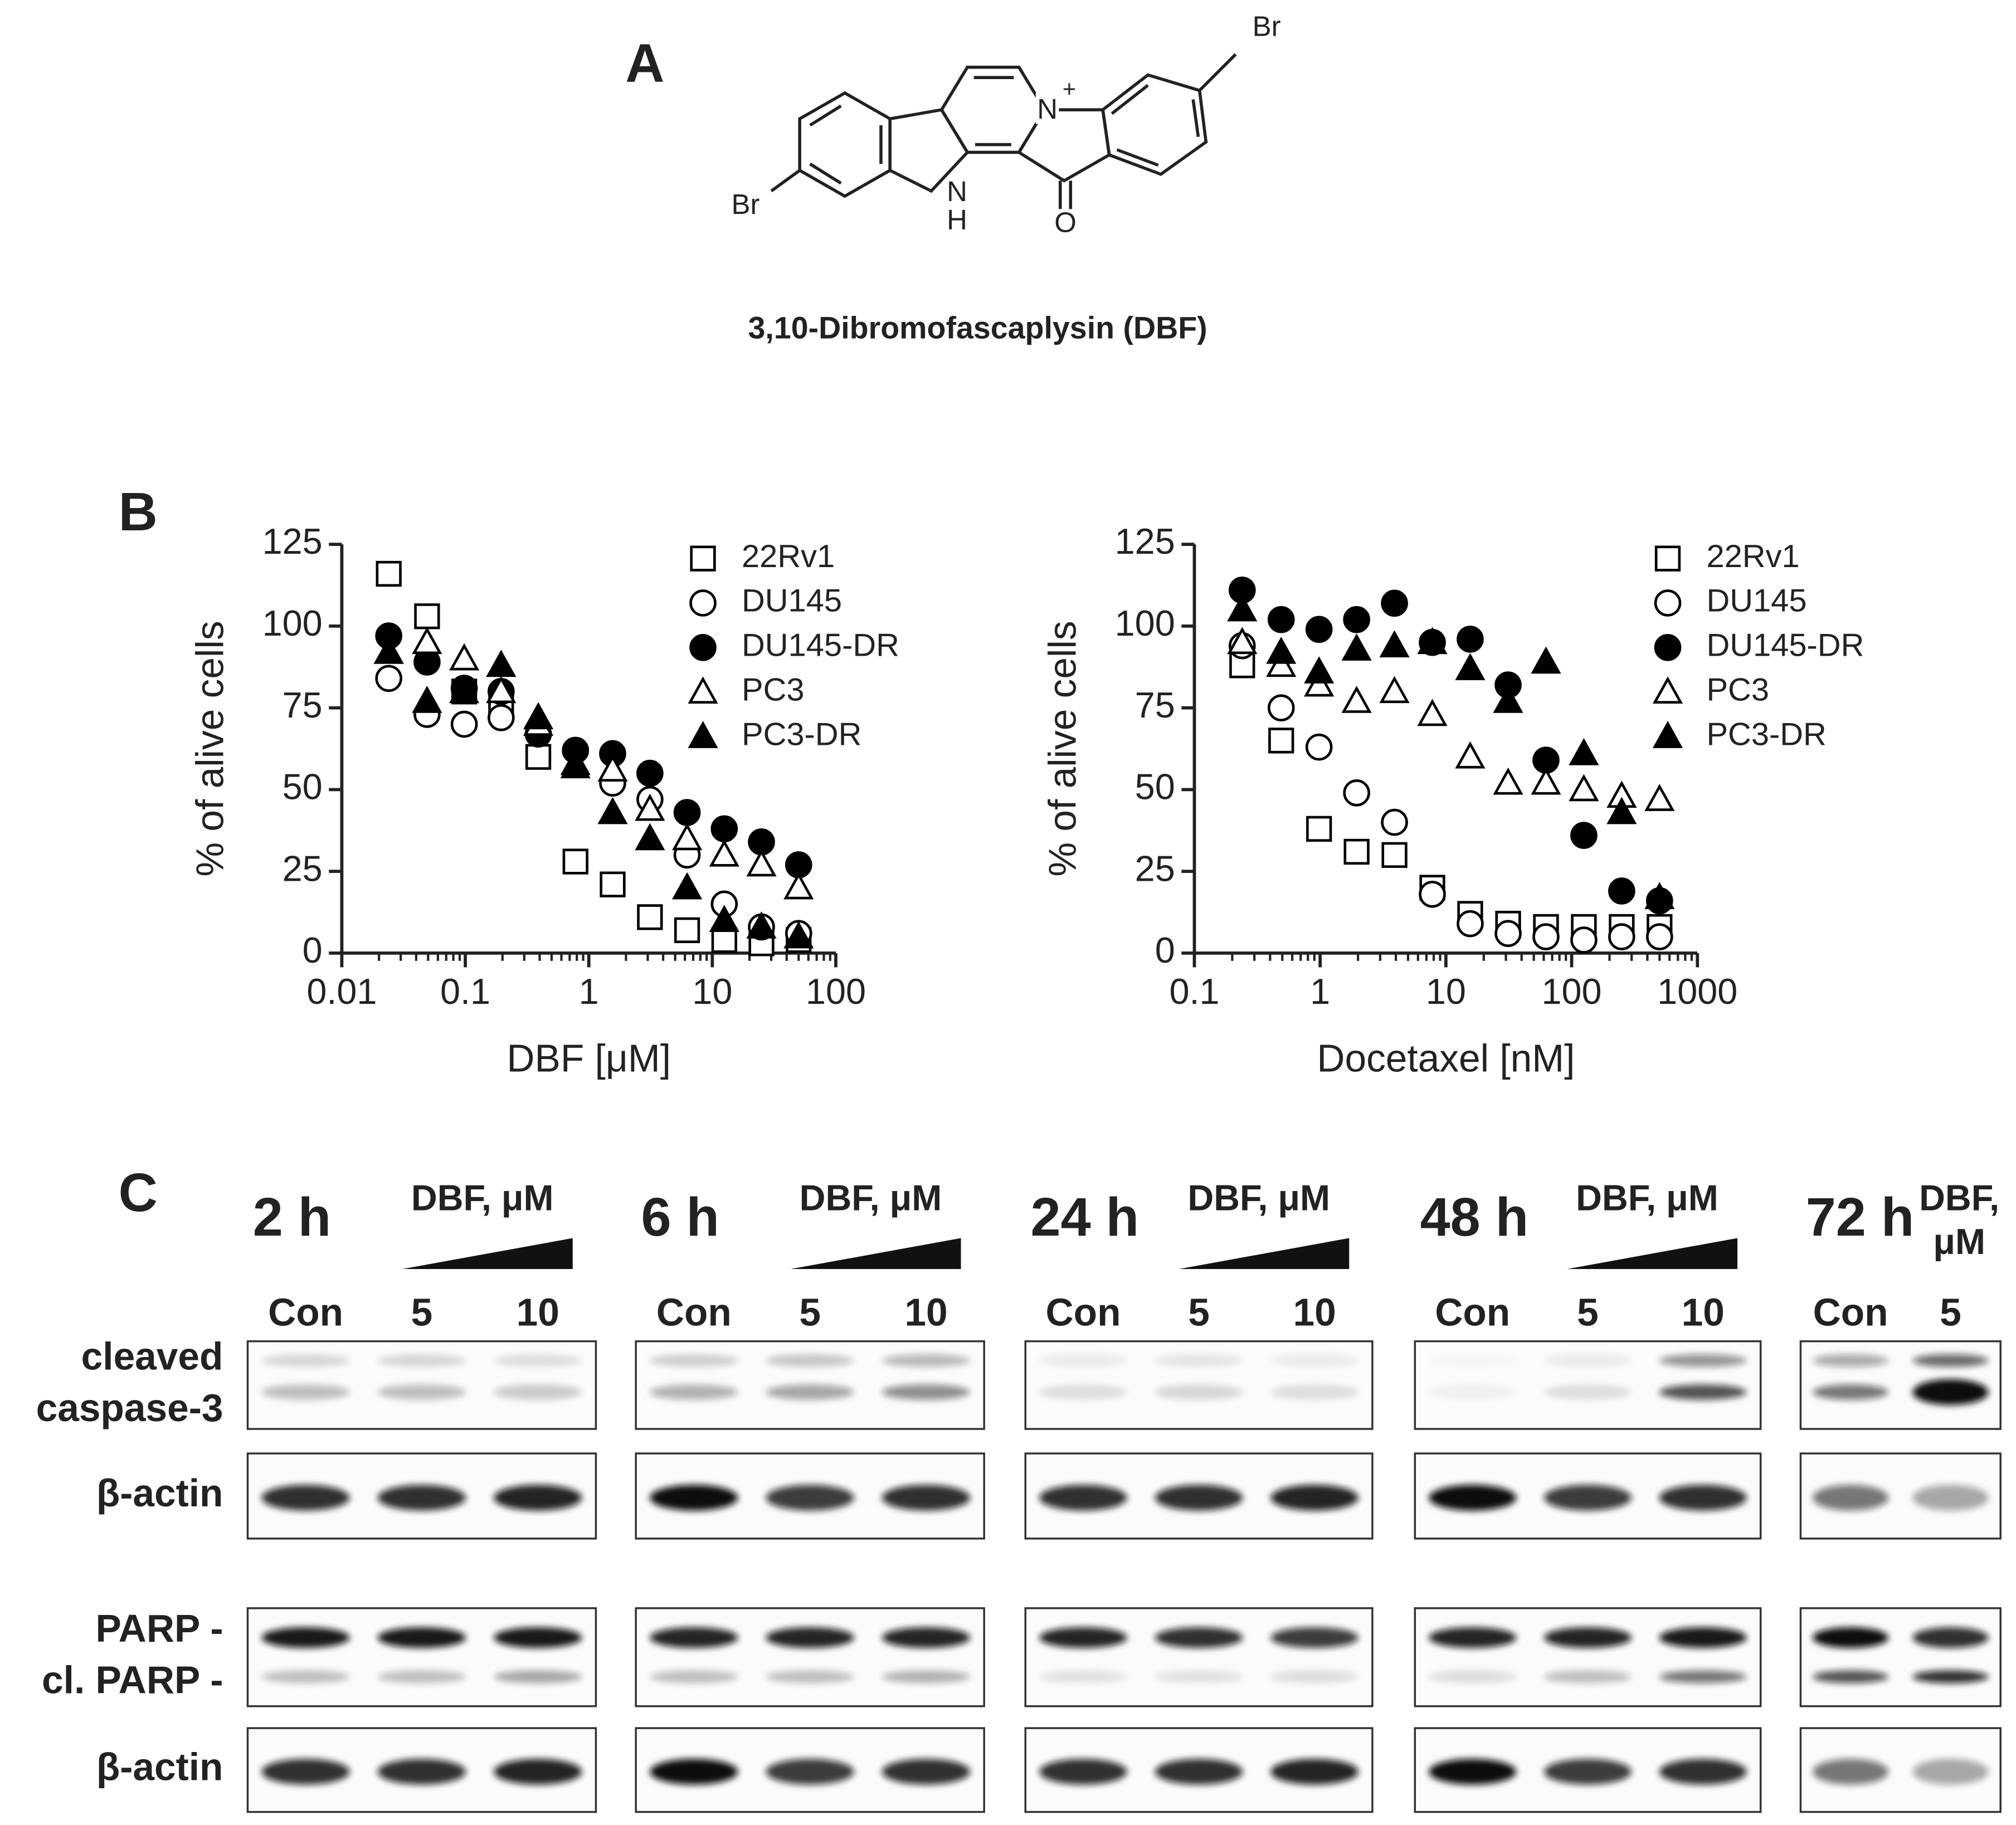  I want to click on treatment-label: μM, so click(1959, 1241).